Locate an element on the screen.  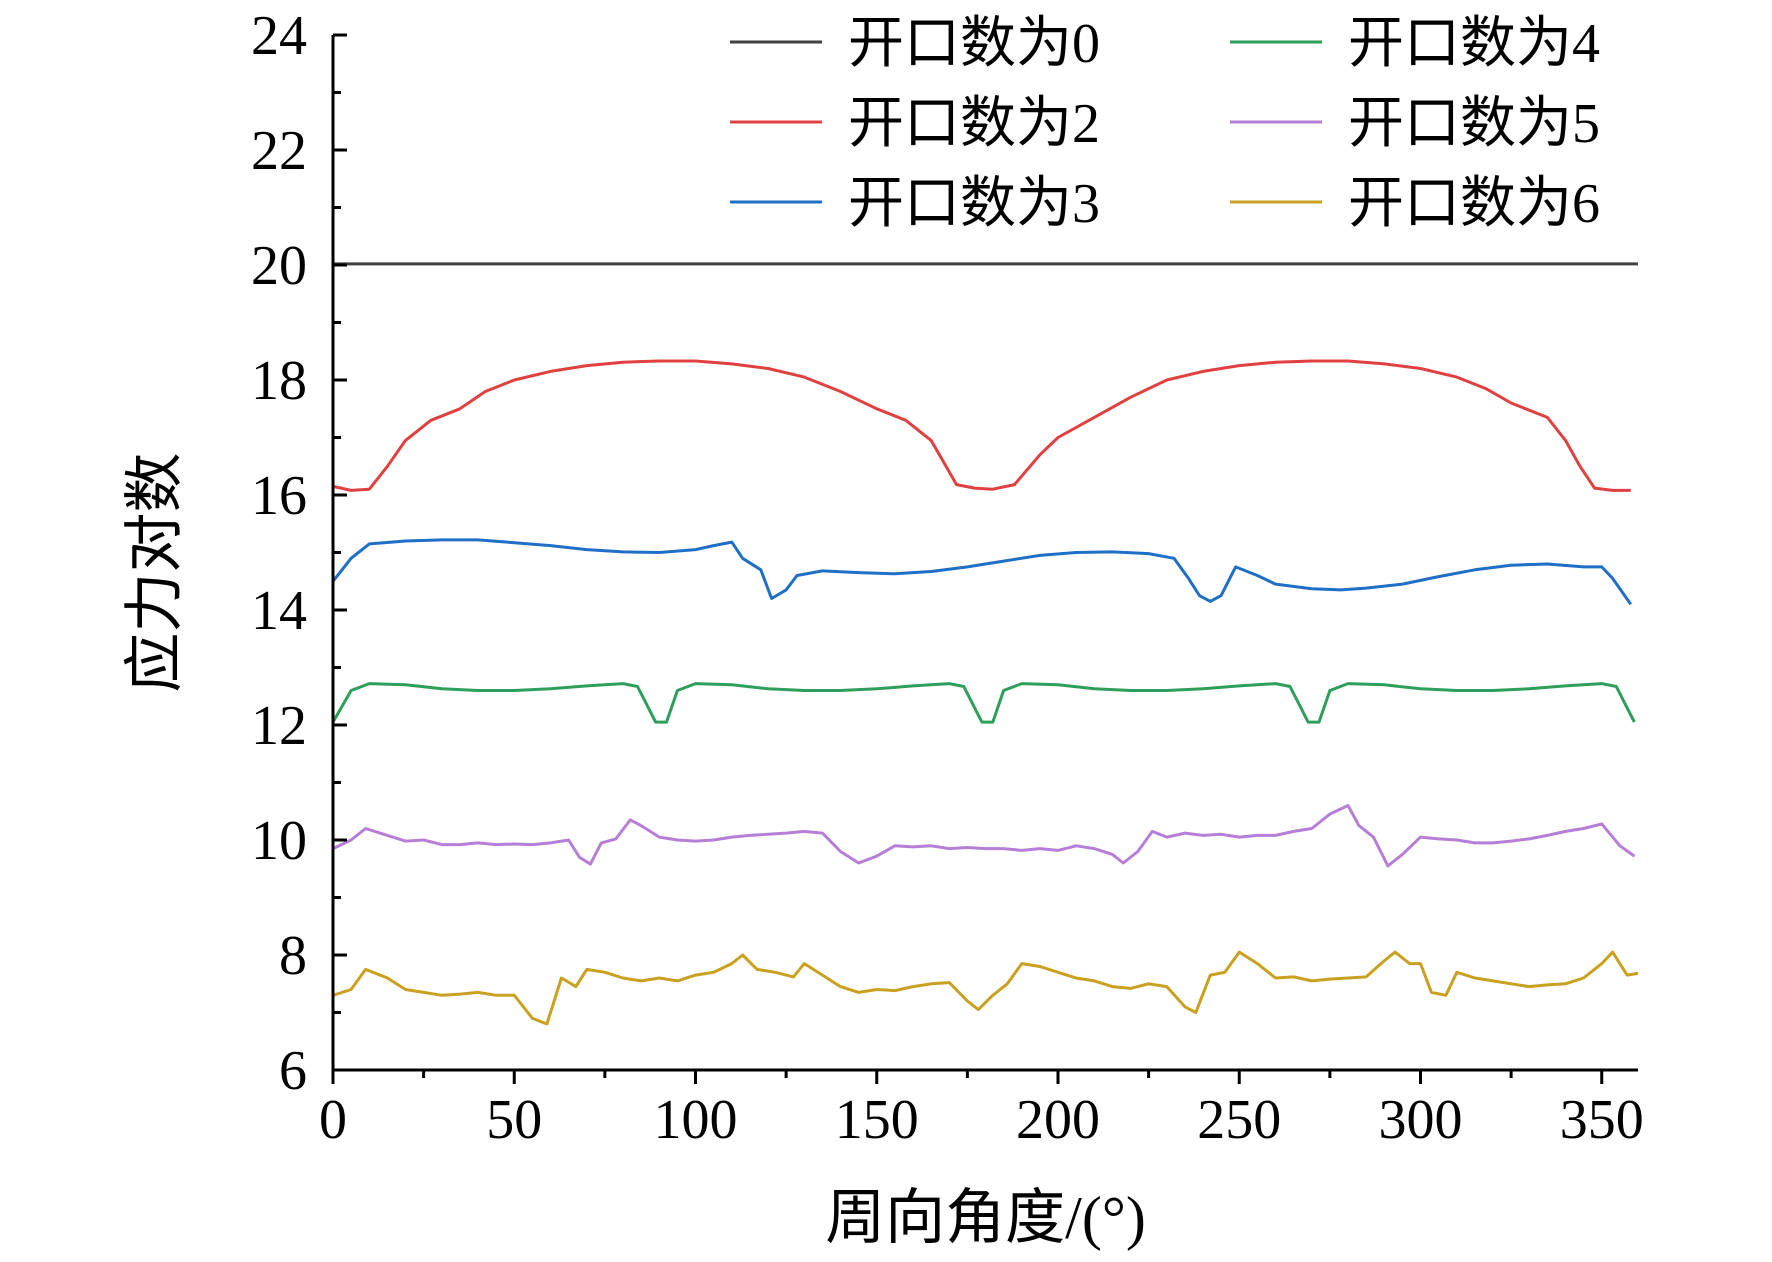
x-tick-label: 50 is located at coordinates (514, 1120).